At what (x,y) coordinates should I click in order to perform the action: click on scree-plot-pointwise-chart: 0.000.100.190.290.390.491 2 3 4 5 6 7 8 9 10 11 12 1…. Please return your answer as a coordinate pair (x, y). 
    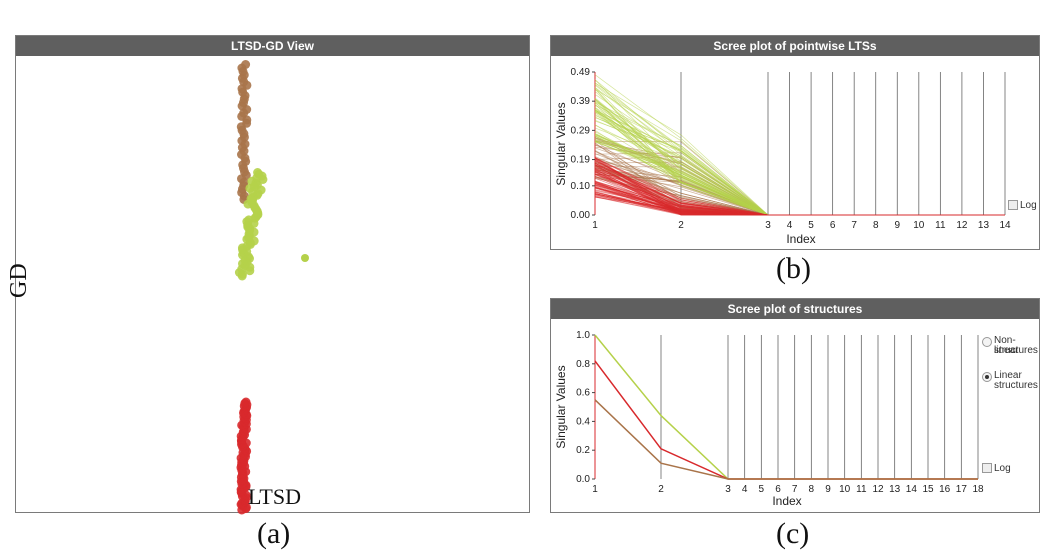
    Looking at the image, I should click on (782, 156).